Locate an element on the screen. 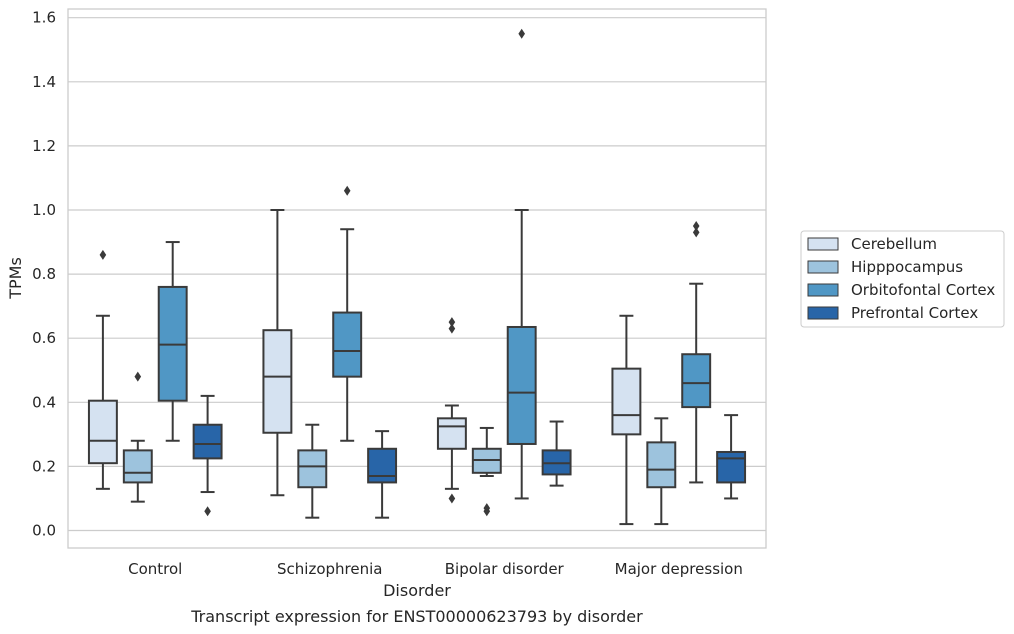 This screenshot has height=634, width=1014. x-tick-label: Bipolar disorder is located at coordinates (505, 569).